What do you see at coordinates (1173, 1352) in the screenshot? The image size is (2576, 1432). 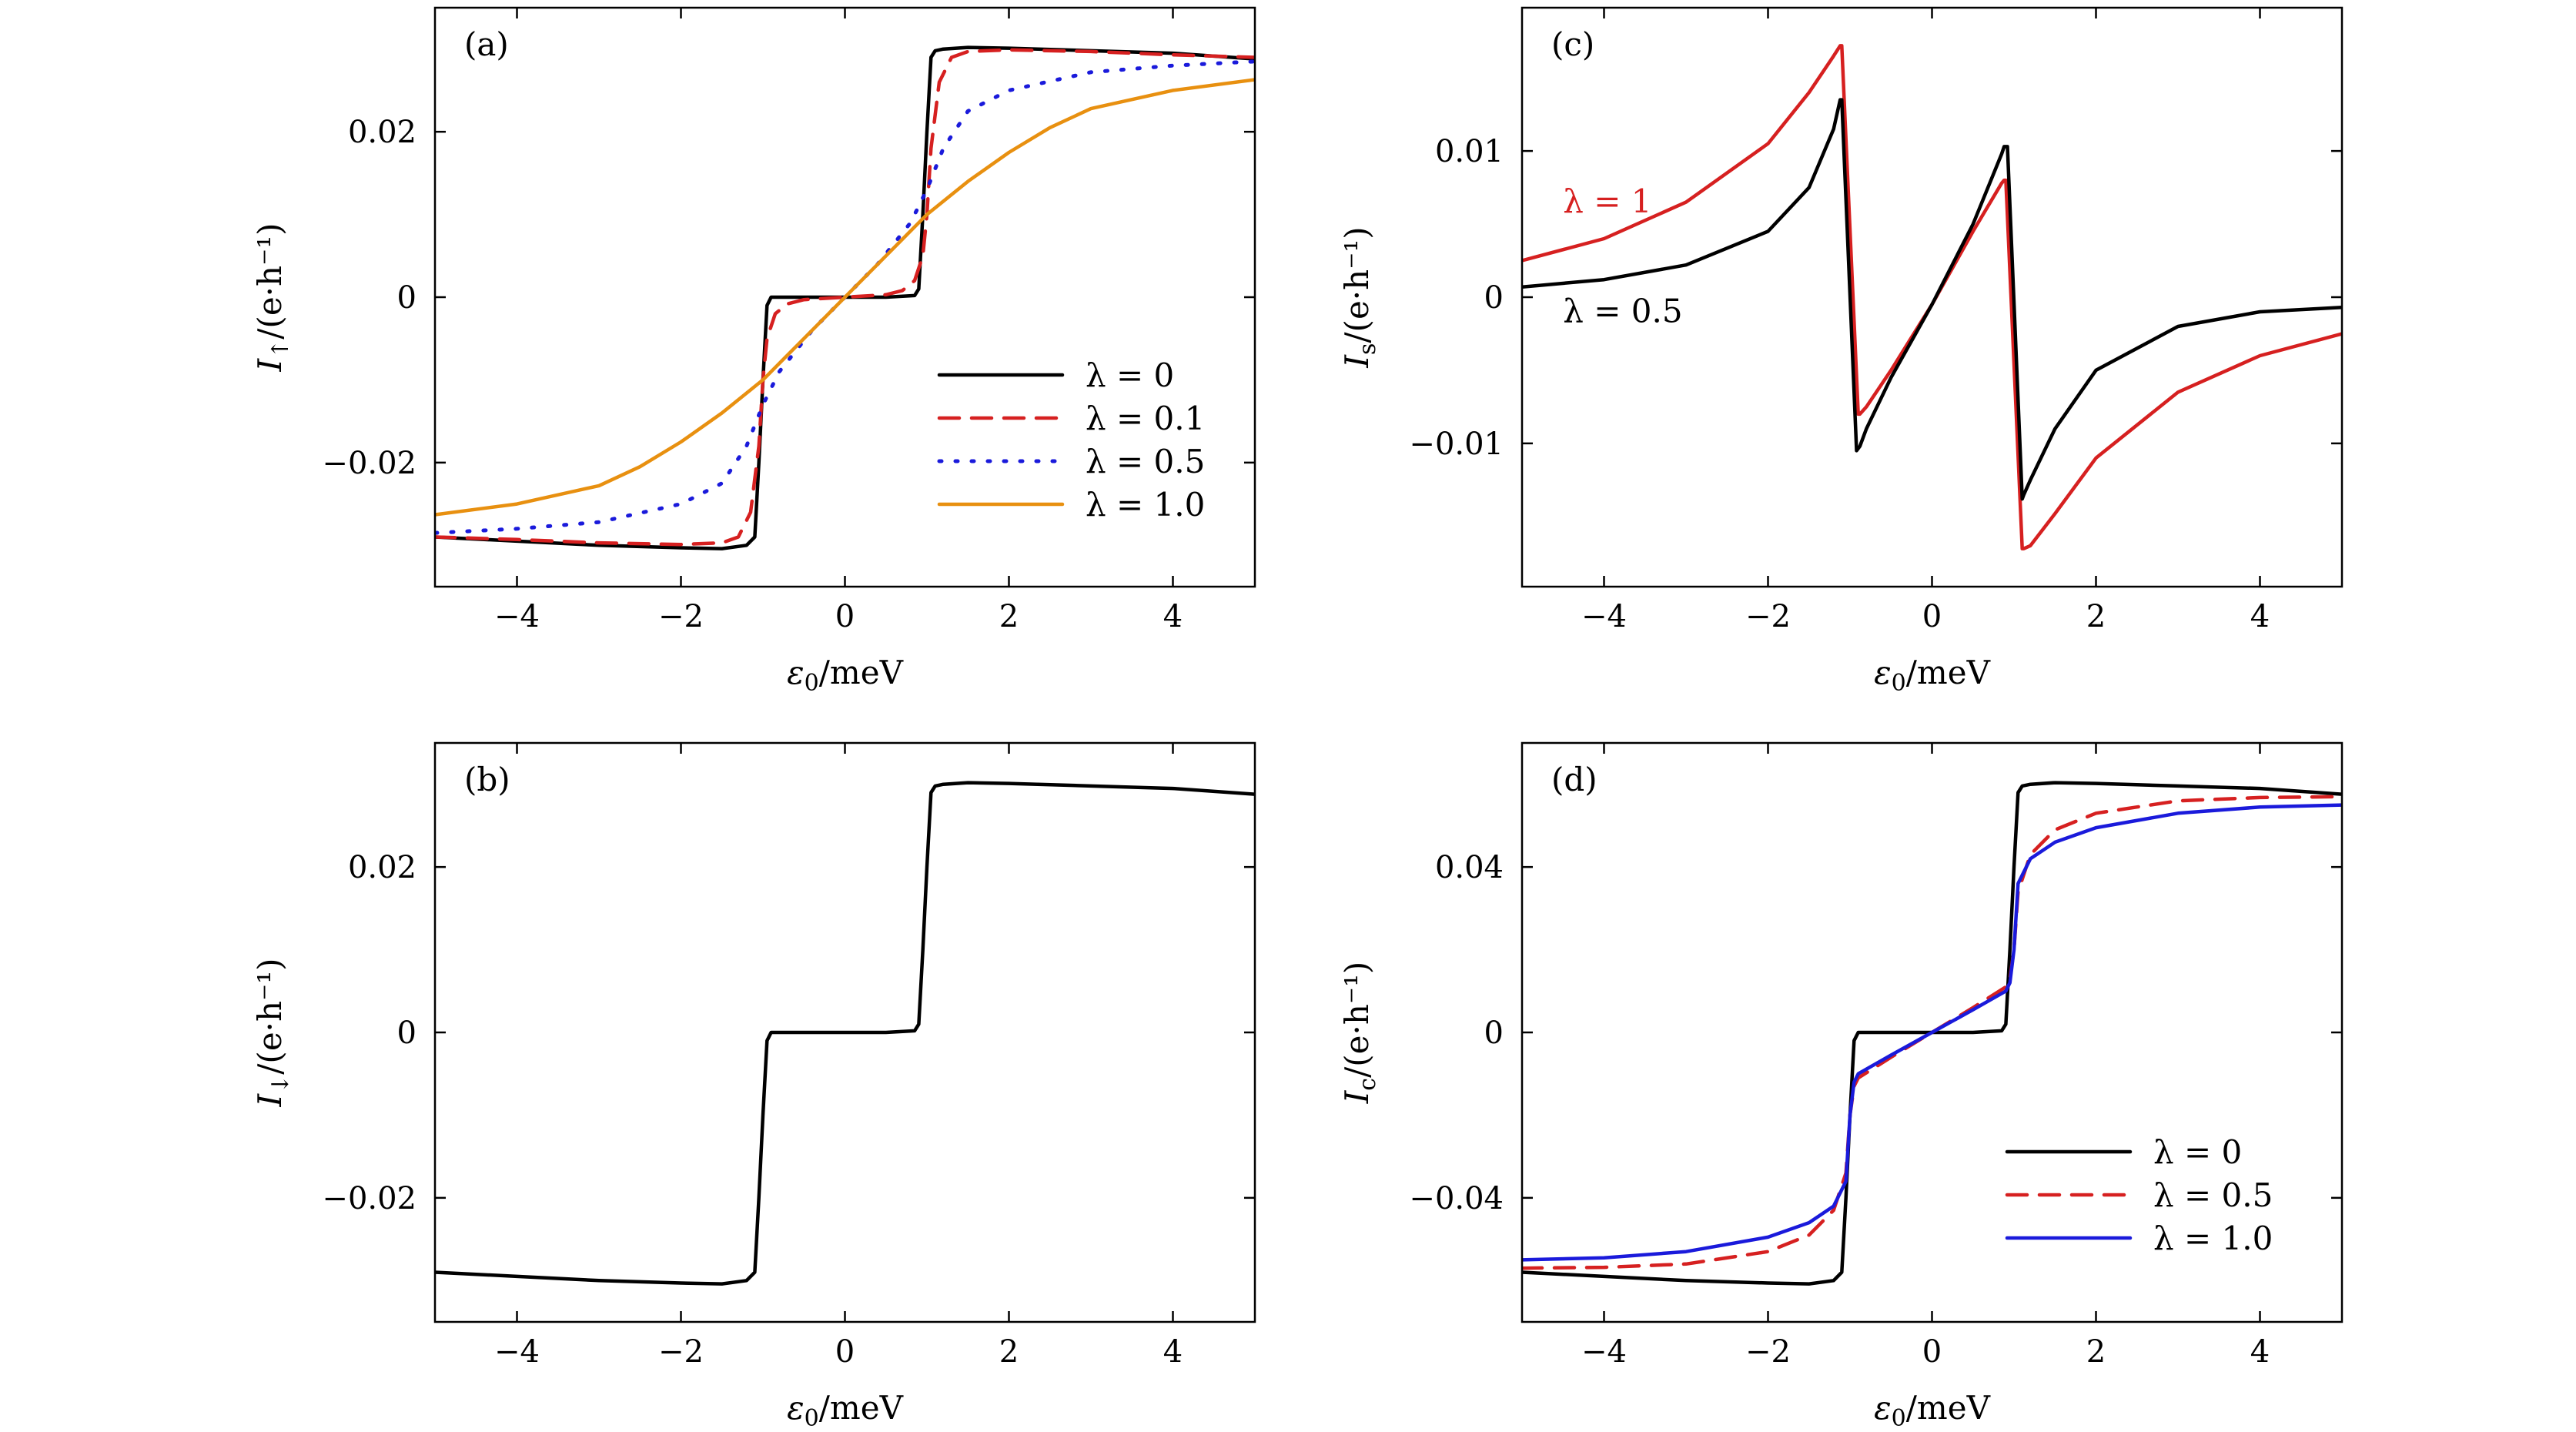 I see `x-tick-label-b-4: 4` at bounding box center [1173, 1352].